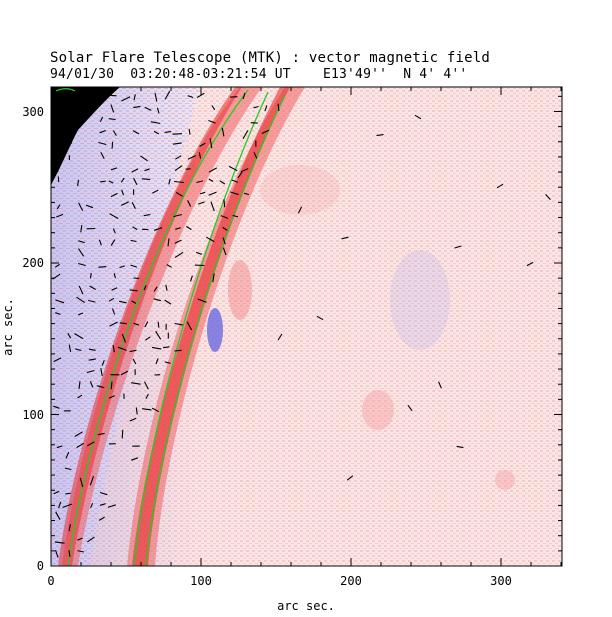  What do you see at coordinates (33, 112) in the screenshot?
I see `y-tick-label: 300` at bounding box center [33, 112].